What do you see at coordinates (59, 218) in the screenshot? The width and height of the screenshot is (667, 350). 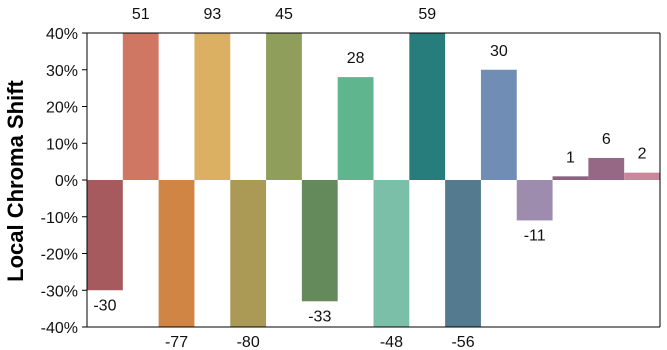 I see `y-tick-label: -10%` at bounding box center [59, 218].